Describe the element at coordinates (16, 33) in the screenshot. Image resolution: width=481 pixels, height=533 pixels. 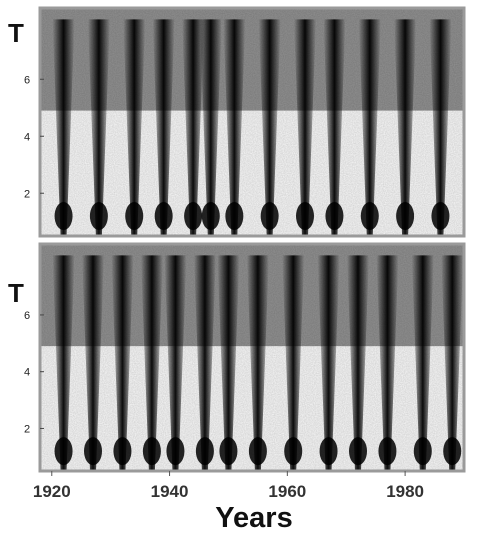
I see `top-y-axis-label: T` at that location.